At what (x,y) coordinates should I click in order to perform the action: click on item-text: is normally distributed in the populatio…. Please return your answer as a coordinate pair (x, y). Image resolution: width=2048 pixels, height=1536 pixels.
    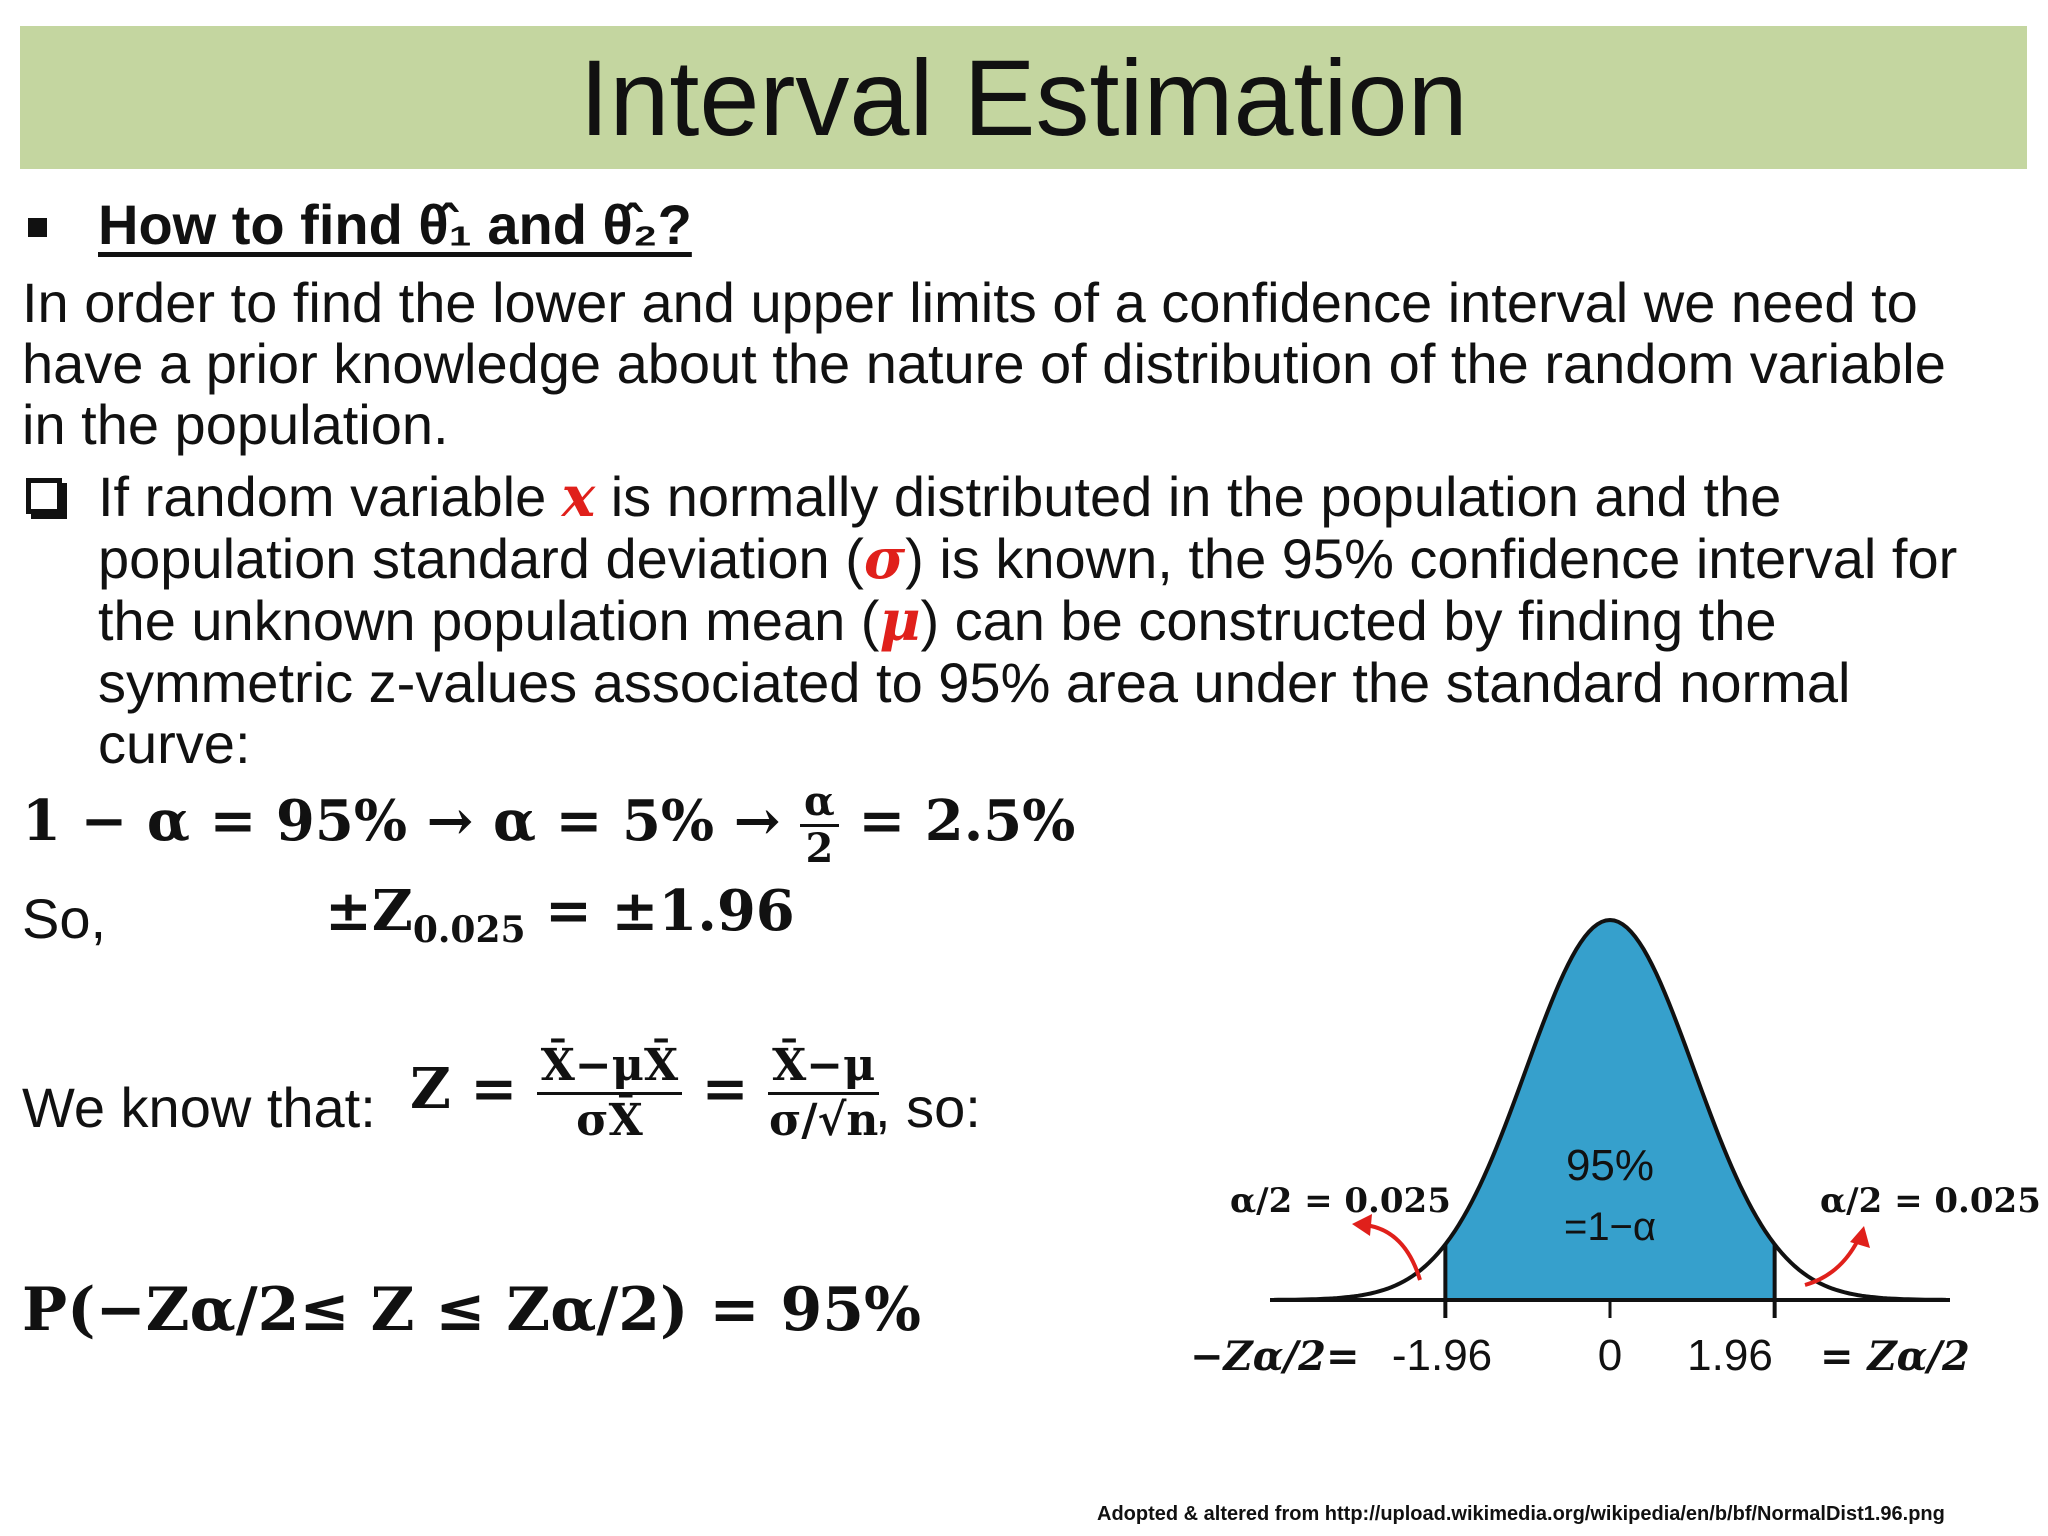
    Looking at the image, I should click on (1188, 496).